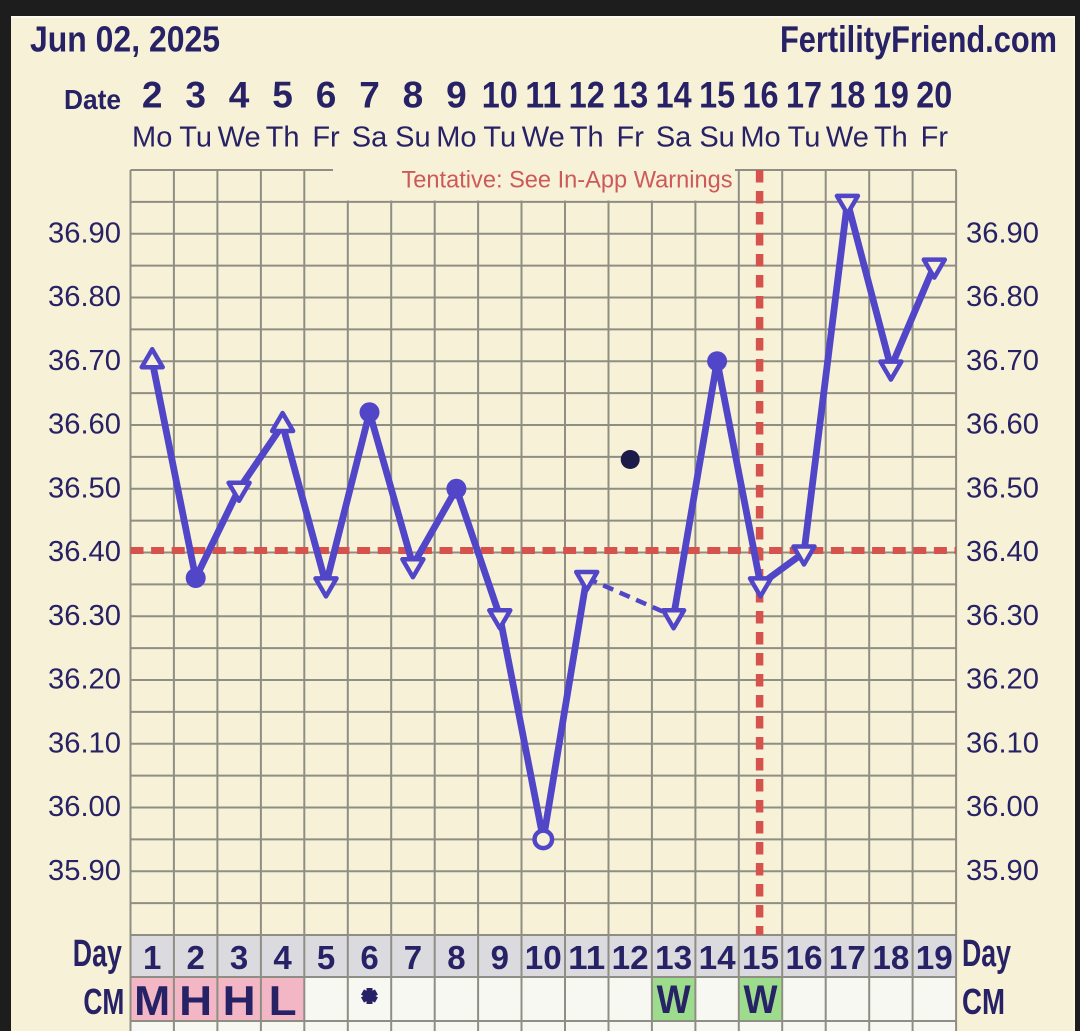 This screenshot has width=1080, height=1031. Describe the element at coordinates (283, 1000) in the screenshot. I see `svg-text: L` at that location.